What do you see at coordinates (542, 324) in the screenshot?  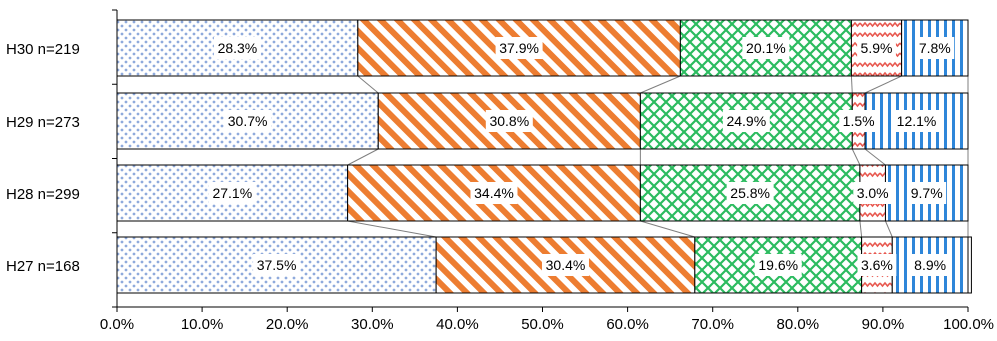 I see `x-tick-label-5: 50.0%` at bounding box center [542, 324].